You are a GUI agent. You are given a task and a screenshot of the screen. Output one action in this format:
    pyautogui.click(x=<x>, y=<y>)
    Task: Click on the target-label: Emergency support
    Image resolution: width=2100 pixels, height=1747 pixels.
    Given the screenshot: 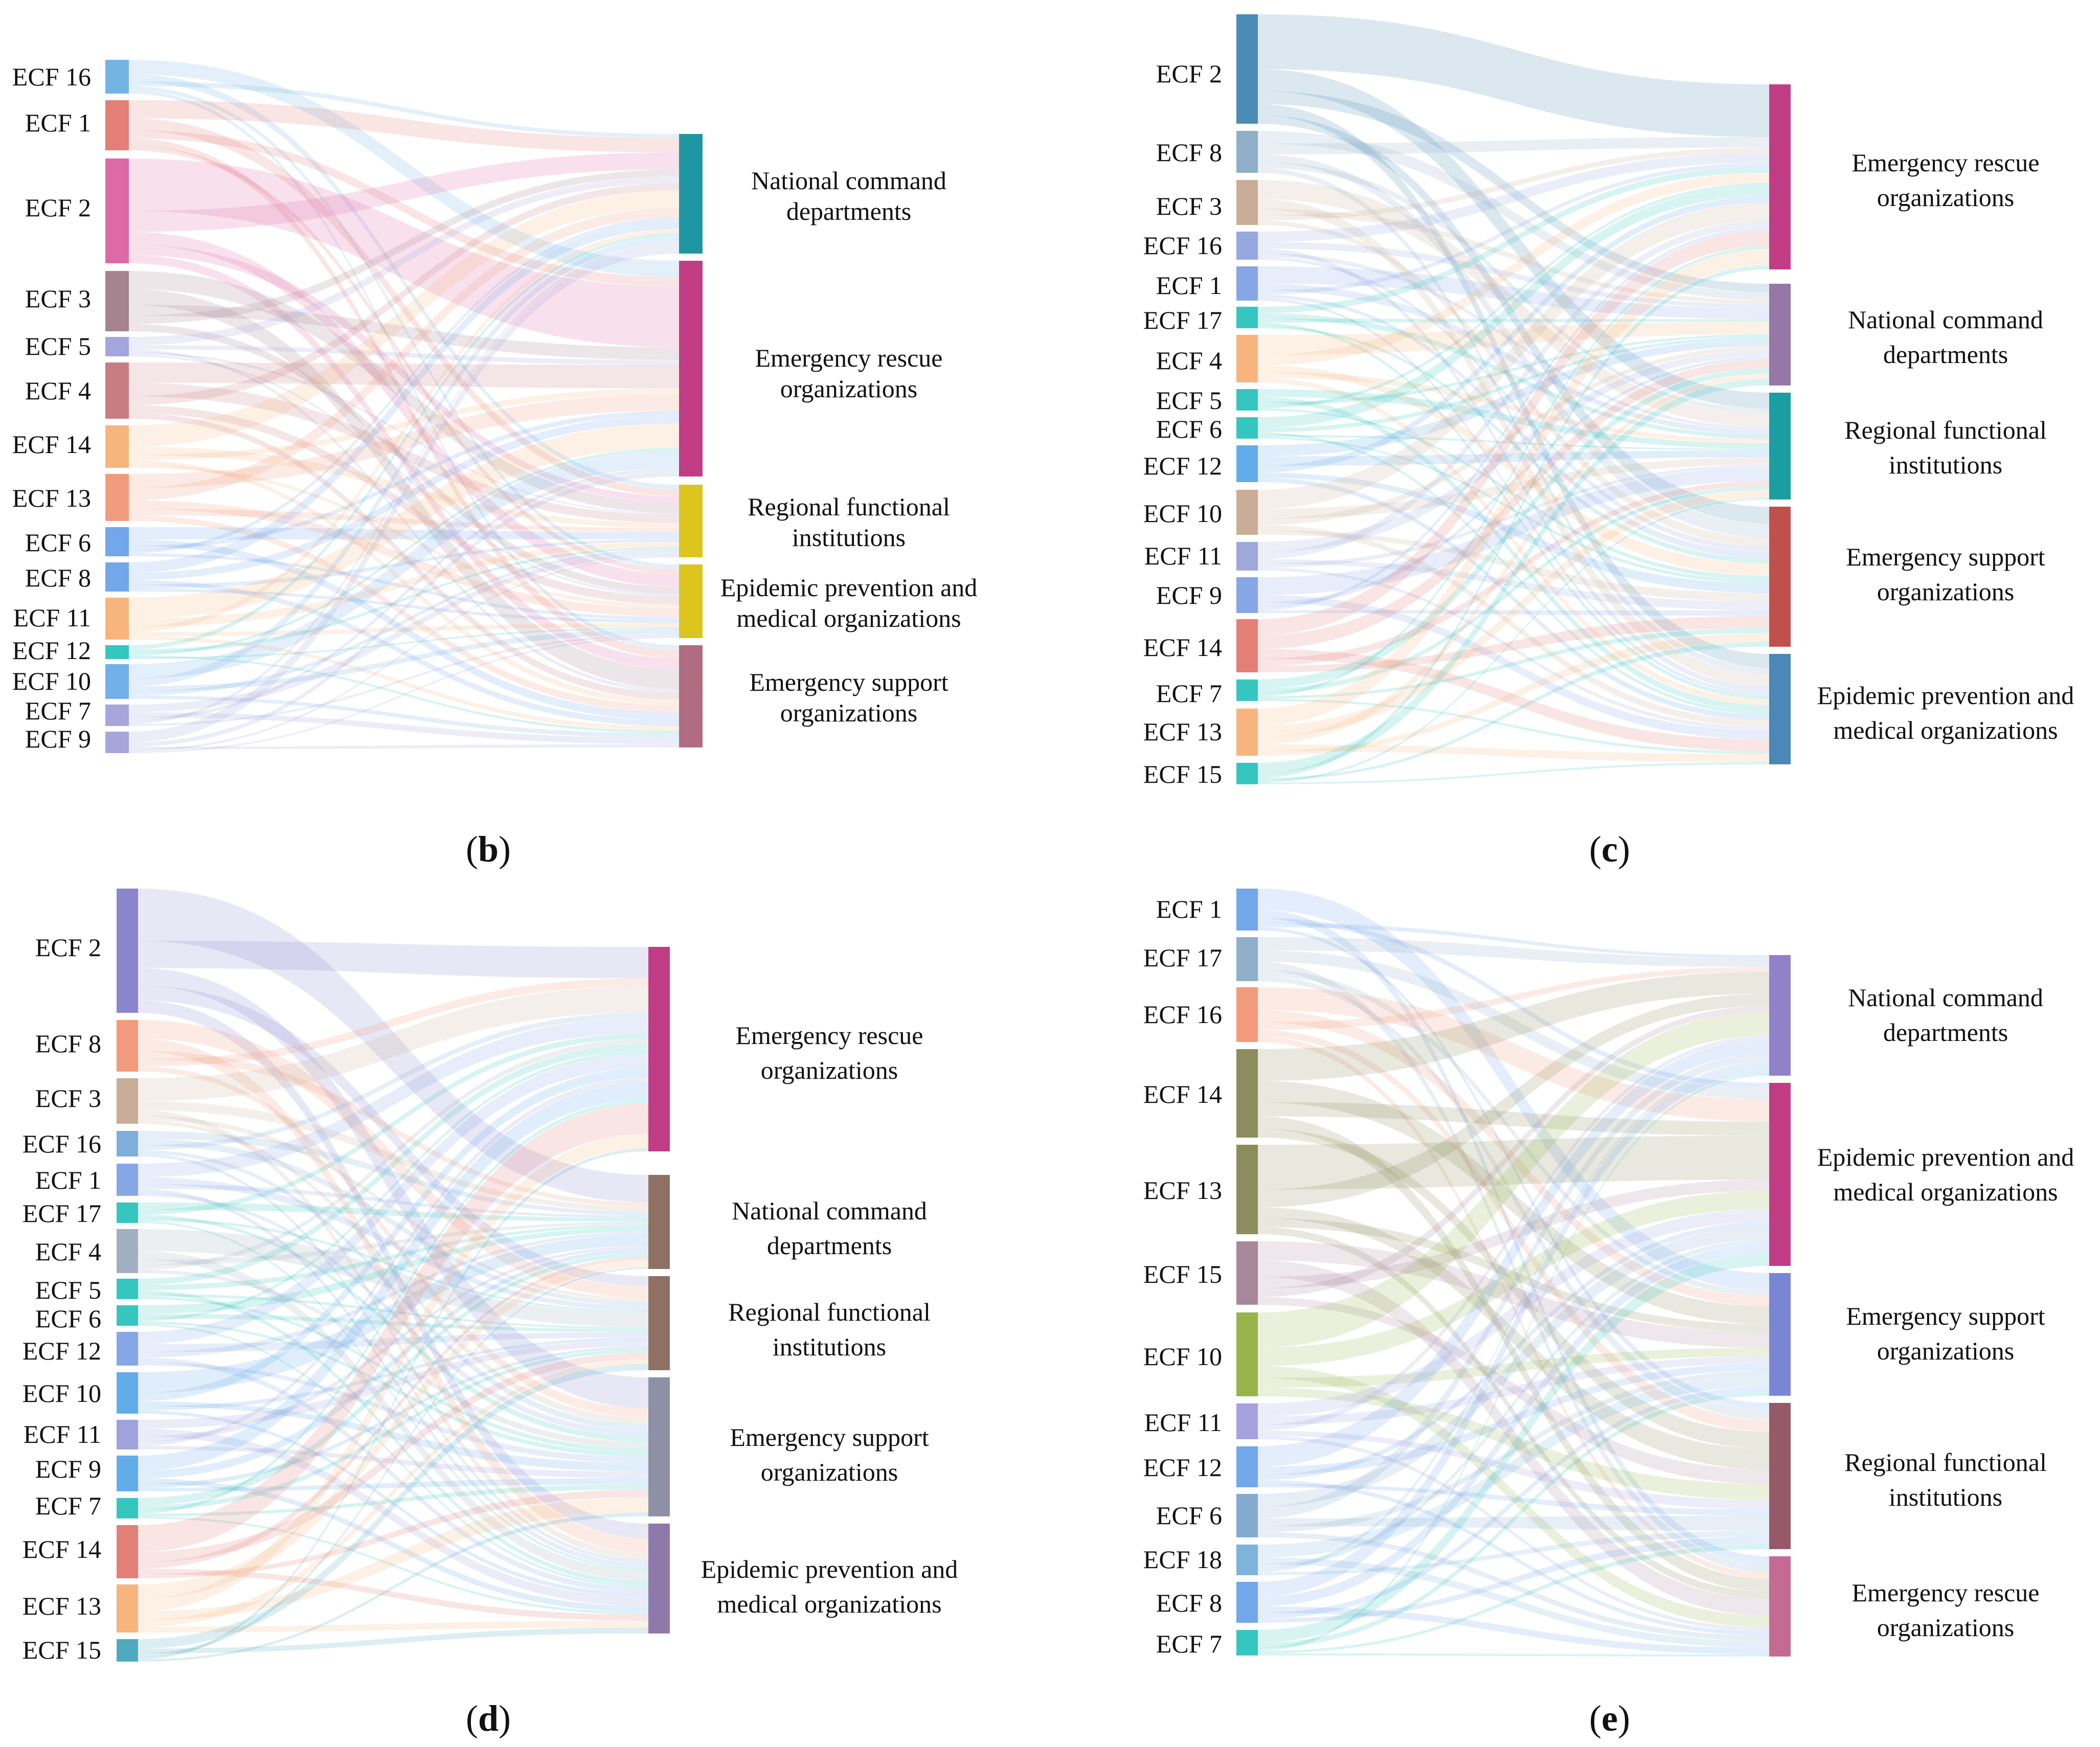 What is the action you would take?
    pyautogui.click(x=830, y=1437)
    